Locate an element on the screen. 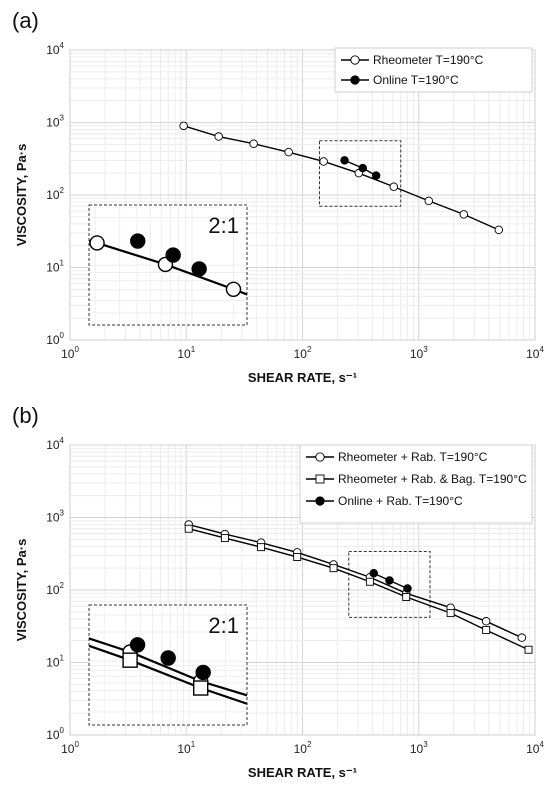 The height and width of the screenshot is (795, 550). y-tick-label: 10¹ is located at coordinates (55, 662).